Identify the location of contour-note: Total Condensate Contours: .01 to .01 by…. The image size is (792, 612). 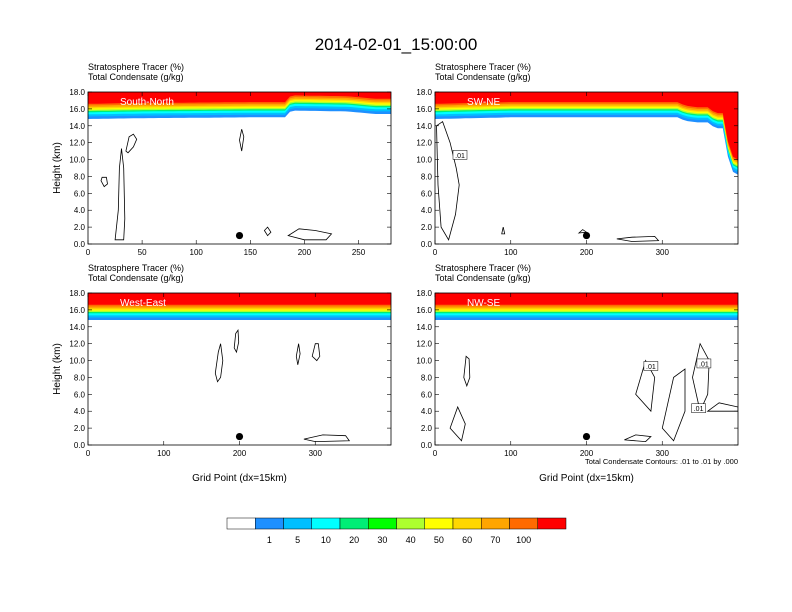
(661, 461).